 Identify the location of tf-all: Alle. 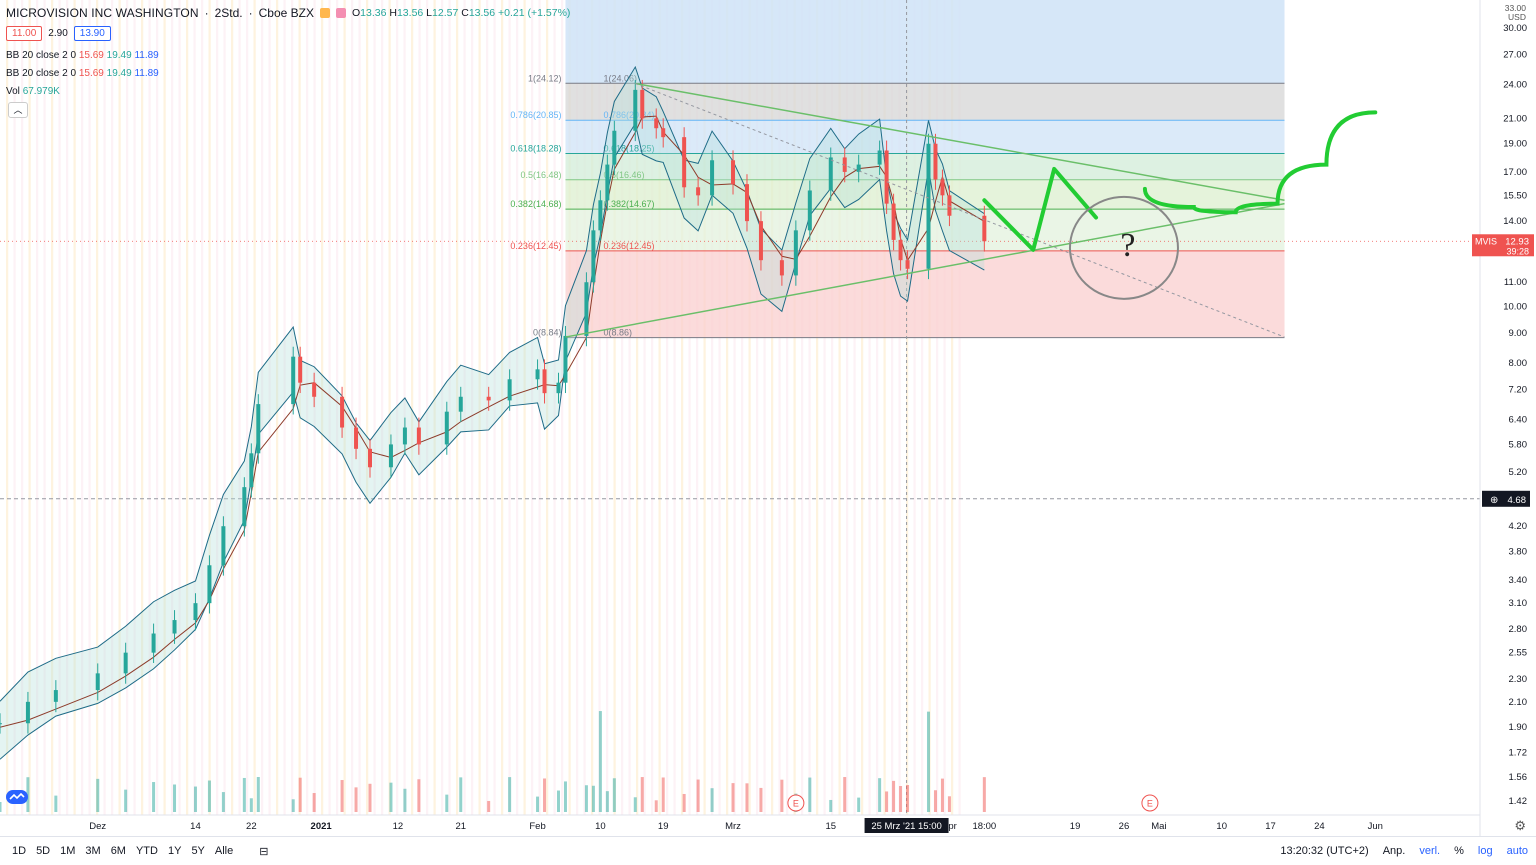
(224, 851).